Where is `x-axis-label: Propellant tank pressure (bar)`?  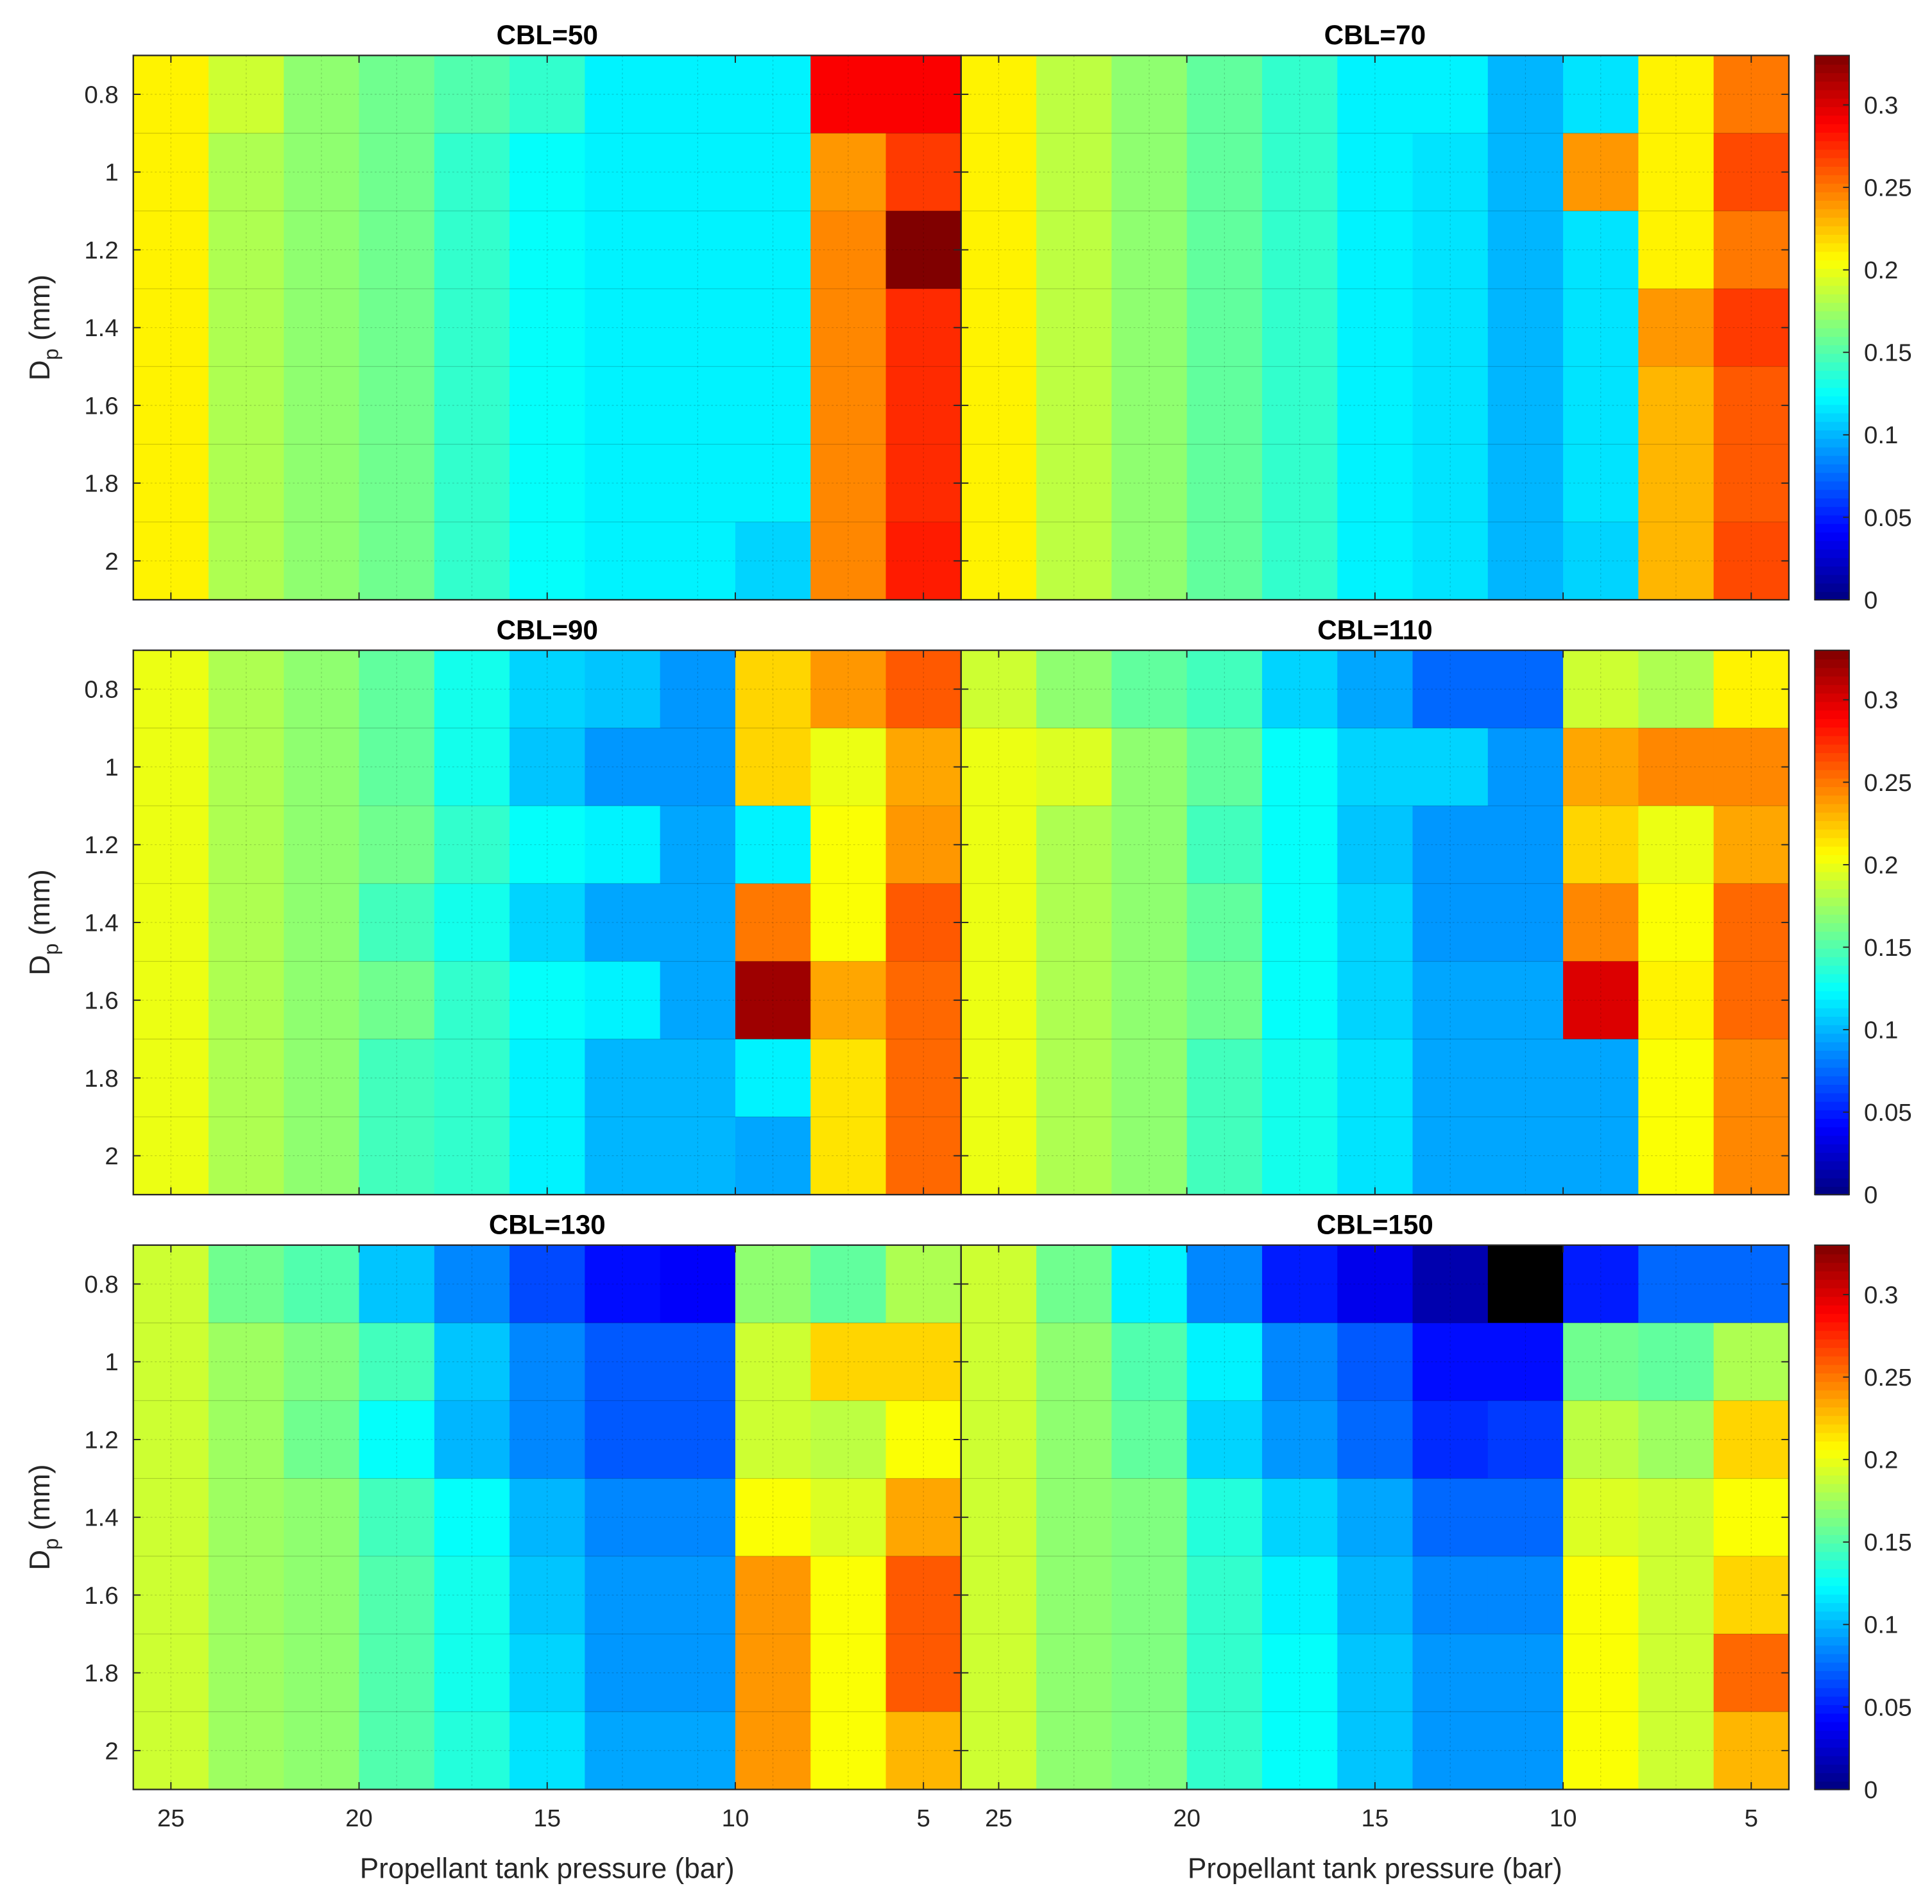 x-axis-label: Propellant tank pressure (bar) is located at coordinates (1375, 1869).